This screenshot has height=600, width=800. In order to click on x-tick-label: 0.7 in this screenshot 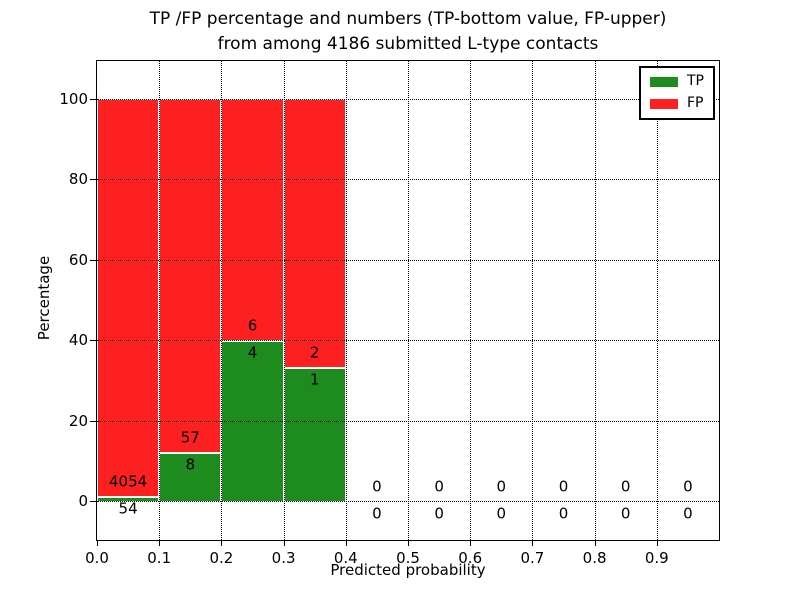, I will do `click(532, 558)`.